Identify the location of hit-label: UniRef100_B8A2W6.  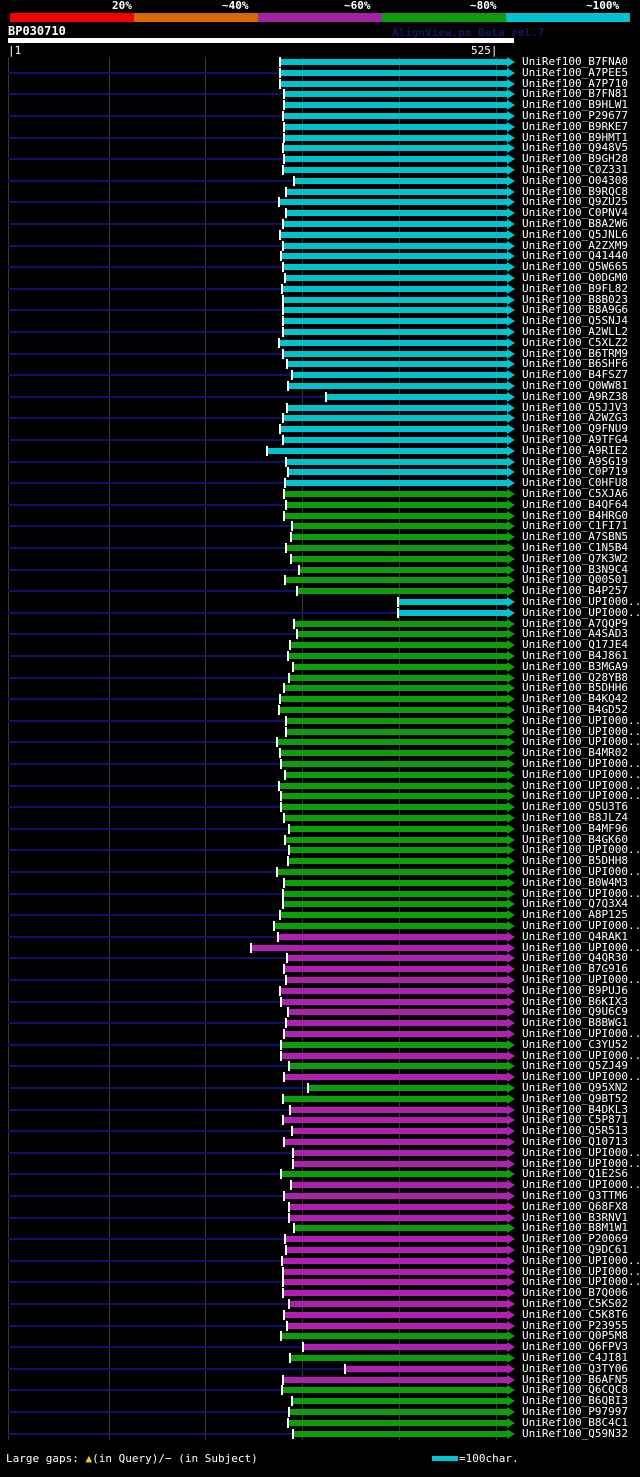
(575, 223).